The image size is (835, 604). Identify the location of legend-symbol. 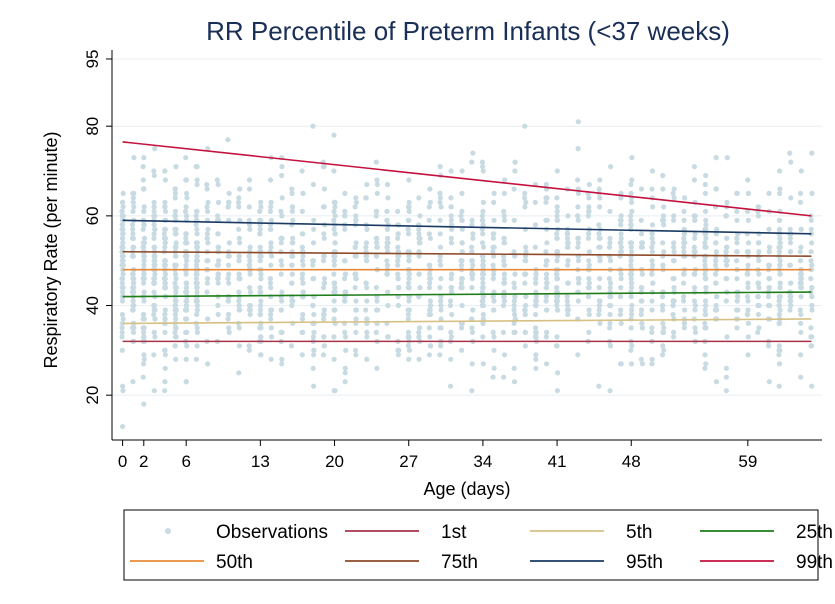
(168, 531).